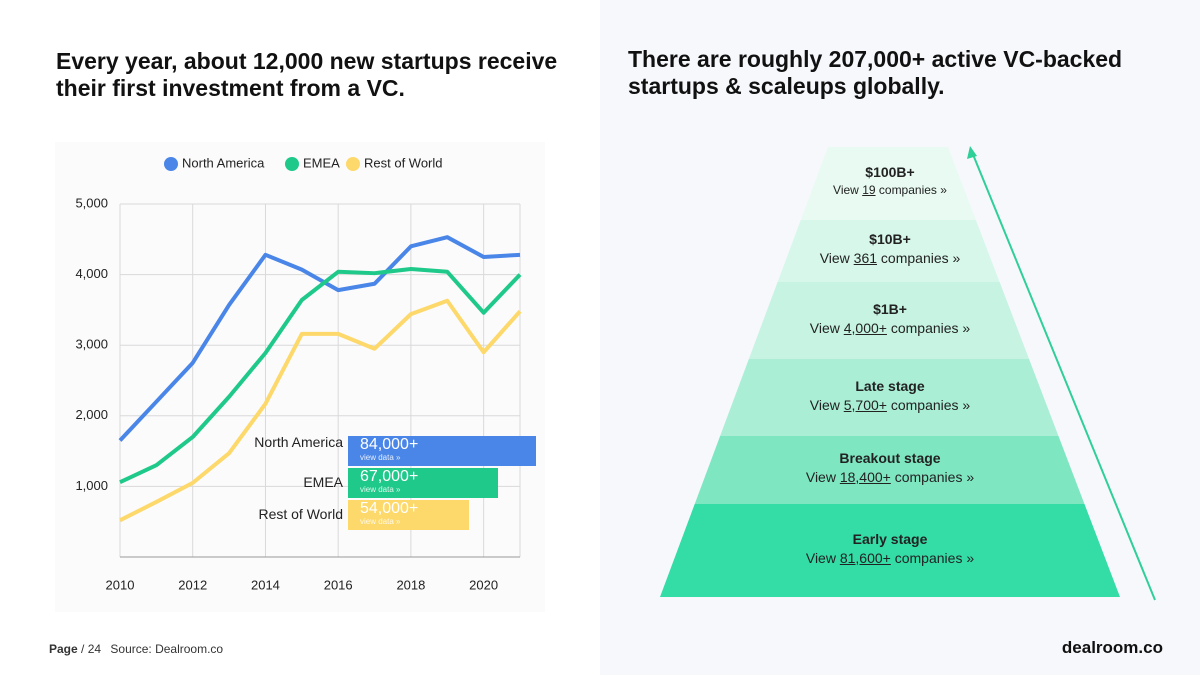 The width and height of the screenshot is (1200, 675). I want to click on legend-label: North America, so click(223, 162).